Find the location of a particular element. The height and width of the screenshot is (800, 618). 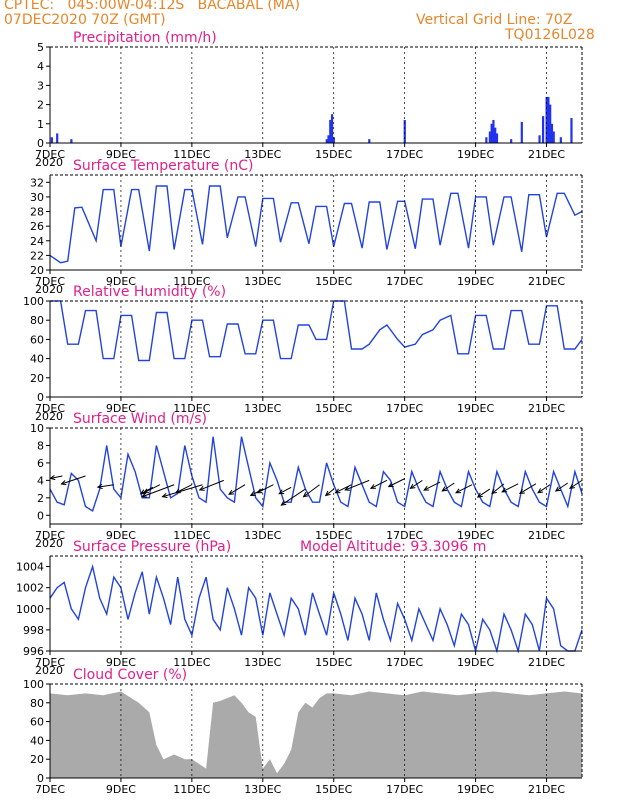

pressure-xtick-label: 13DEC is located at coordinates (262, 662).